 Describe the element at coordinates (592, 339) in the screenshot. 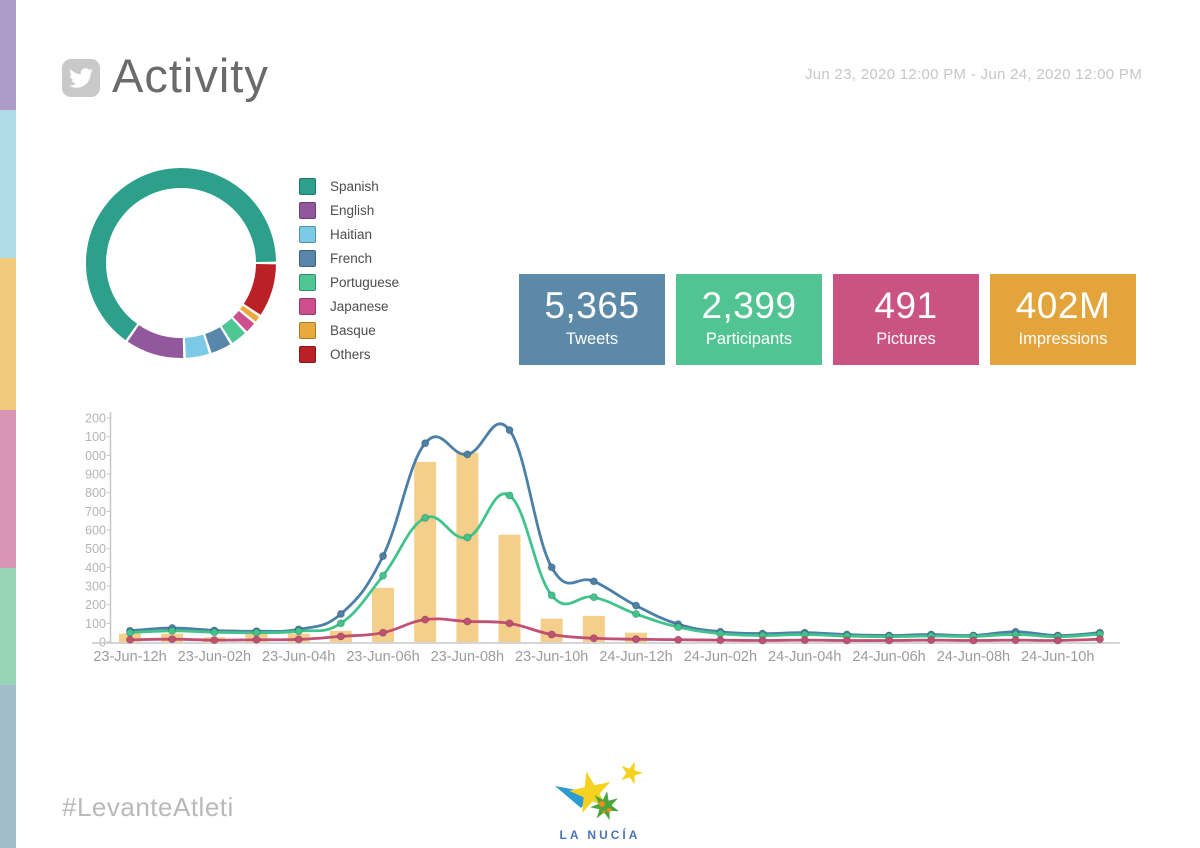

I see `stat-label: Tweets` at that location.